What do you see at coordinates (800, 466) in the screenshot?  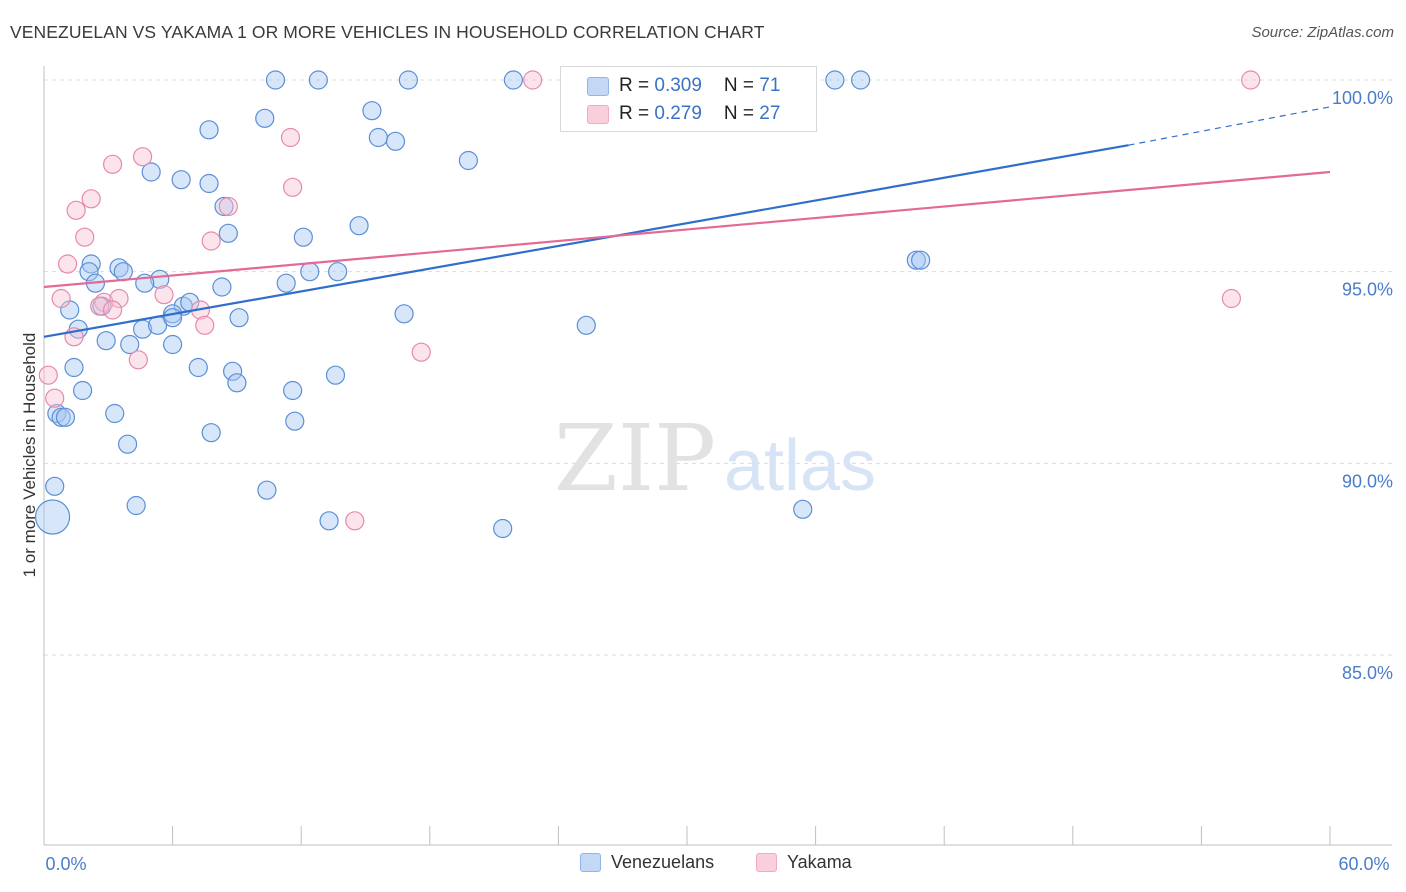 I see `watermark-atlas: atlas` at bounding box center [800, 466].